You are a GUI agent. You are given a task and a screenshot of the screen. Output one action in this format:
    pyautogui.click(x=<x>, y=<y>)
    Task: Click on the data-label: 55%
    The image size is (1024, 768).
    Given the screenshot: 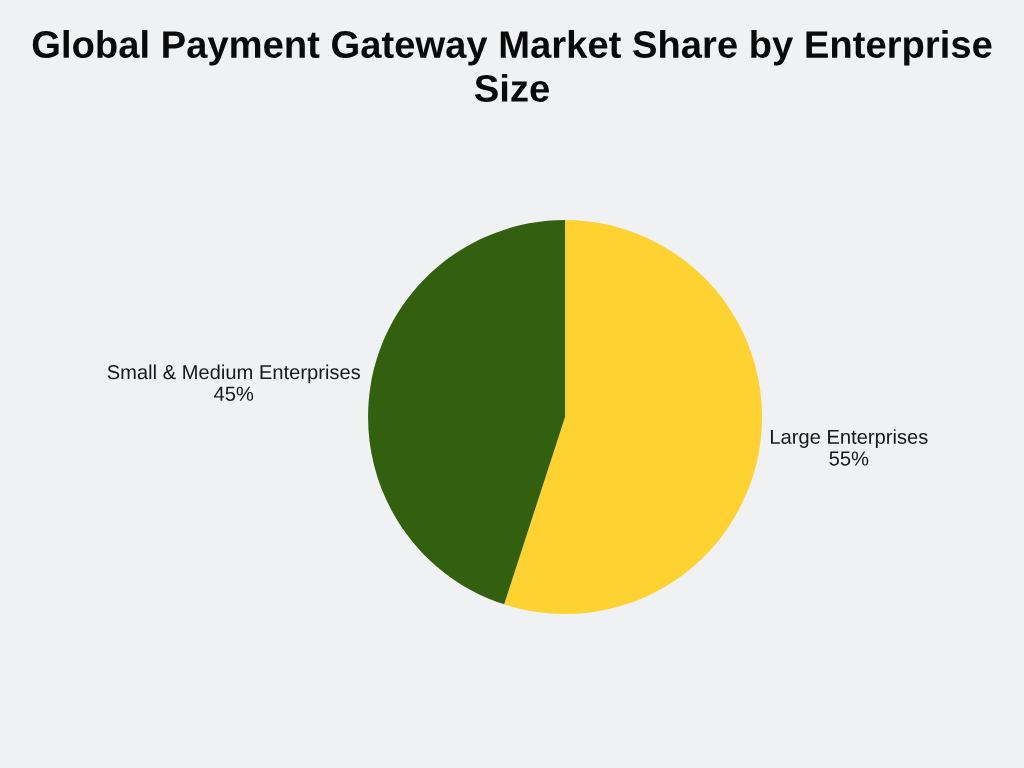 What is the action you would take?
    pyautogui.click(x=849, y=458)
    